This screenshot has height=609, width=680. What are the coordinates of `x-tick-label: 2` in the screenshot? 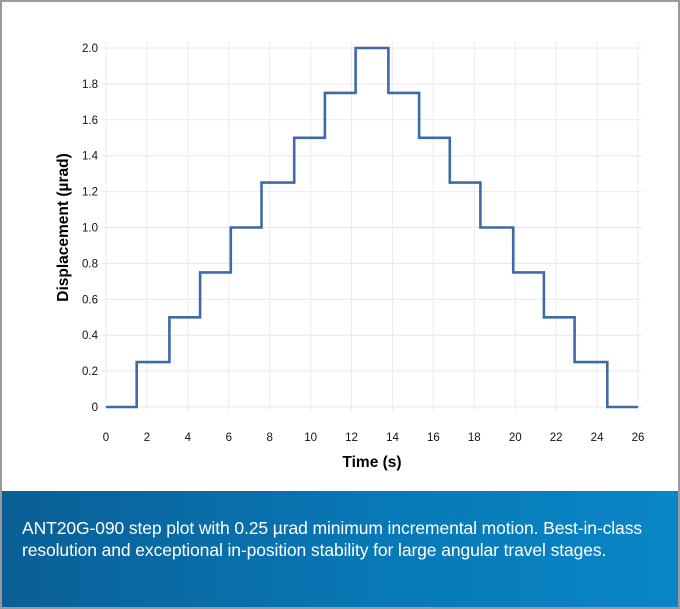 It's located at (147, 438).